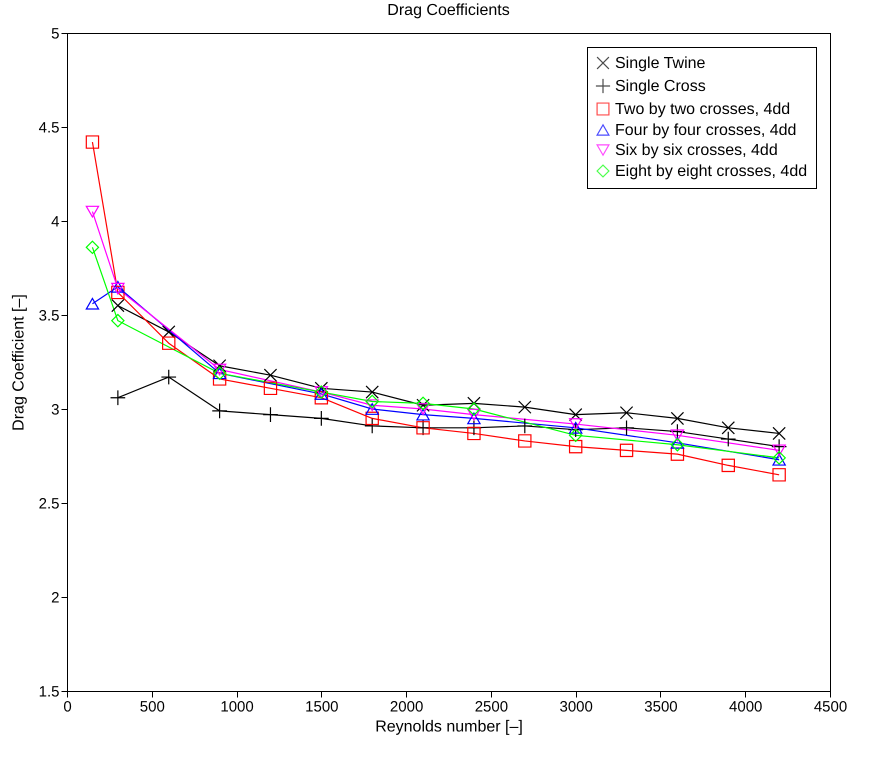 This screenshot has width=881, height=769. I want to click on x-tick-label: 4500, so click(831, 707).